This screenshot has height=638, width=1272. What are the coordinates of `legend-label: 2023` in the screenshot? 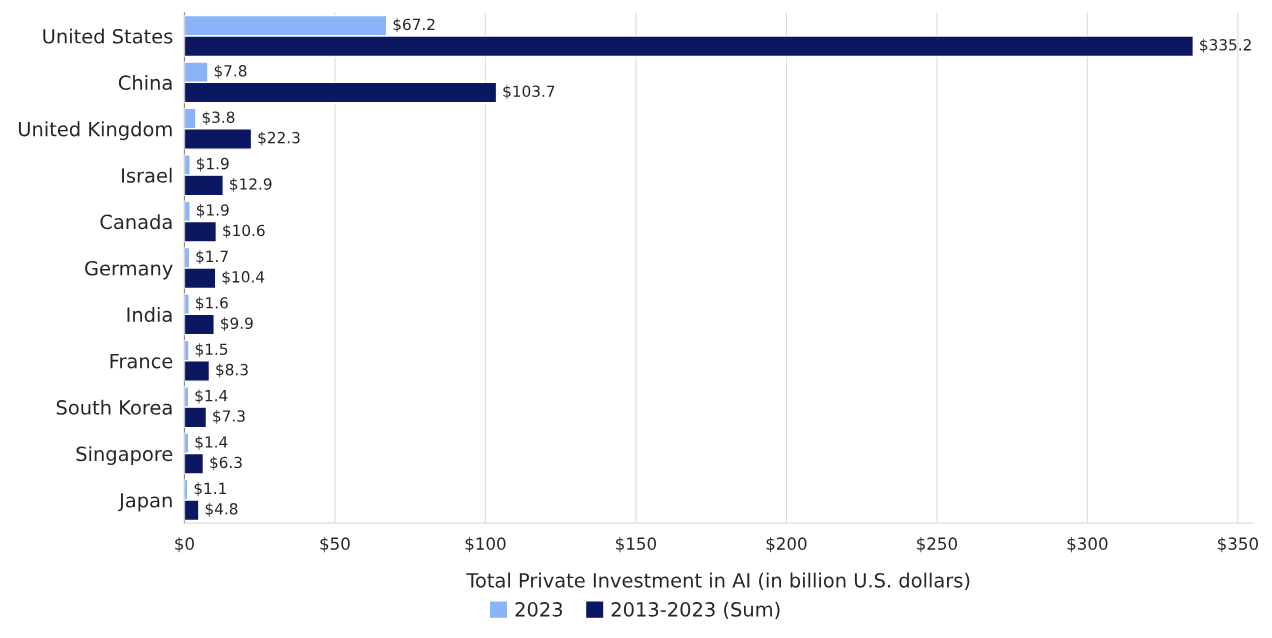 It's located at (539, 609).